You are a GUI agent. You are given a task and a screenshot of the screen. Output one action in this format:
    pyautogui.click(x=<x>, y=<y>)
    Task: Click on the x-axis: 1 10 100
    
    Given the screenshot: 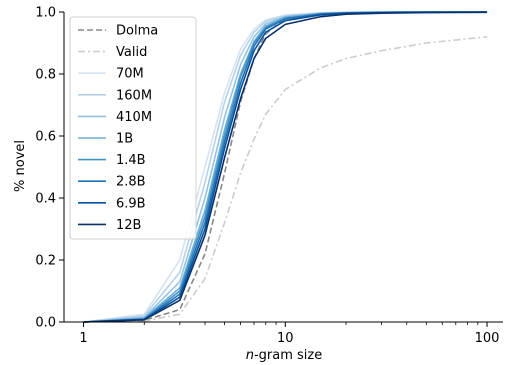 What is the action you would take?
    pyautogui.click(x=283, y=333)
    